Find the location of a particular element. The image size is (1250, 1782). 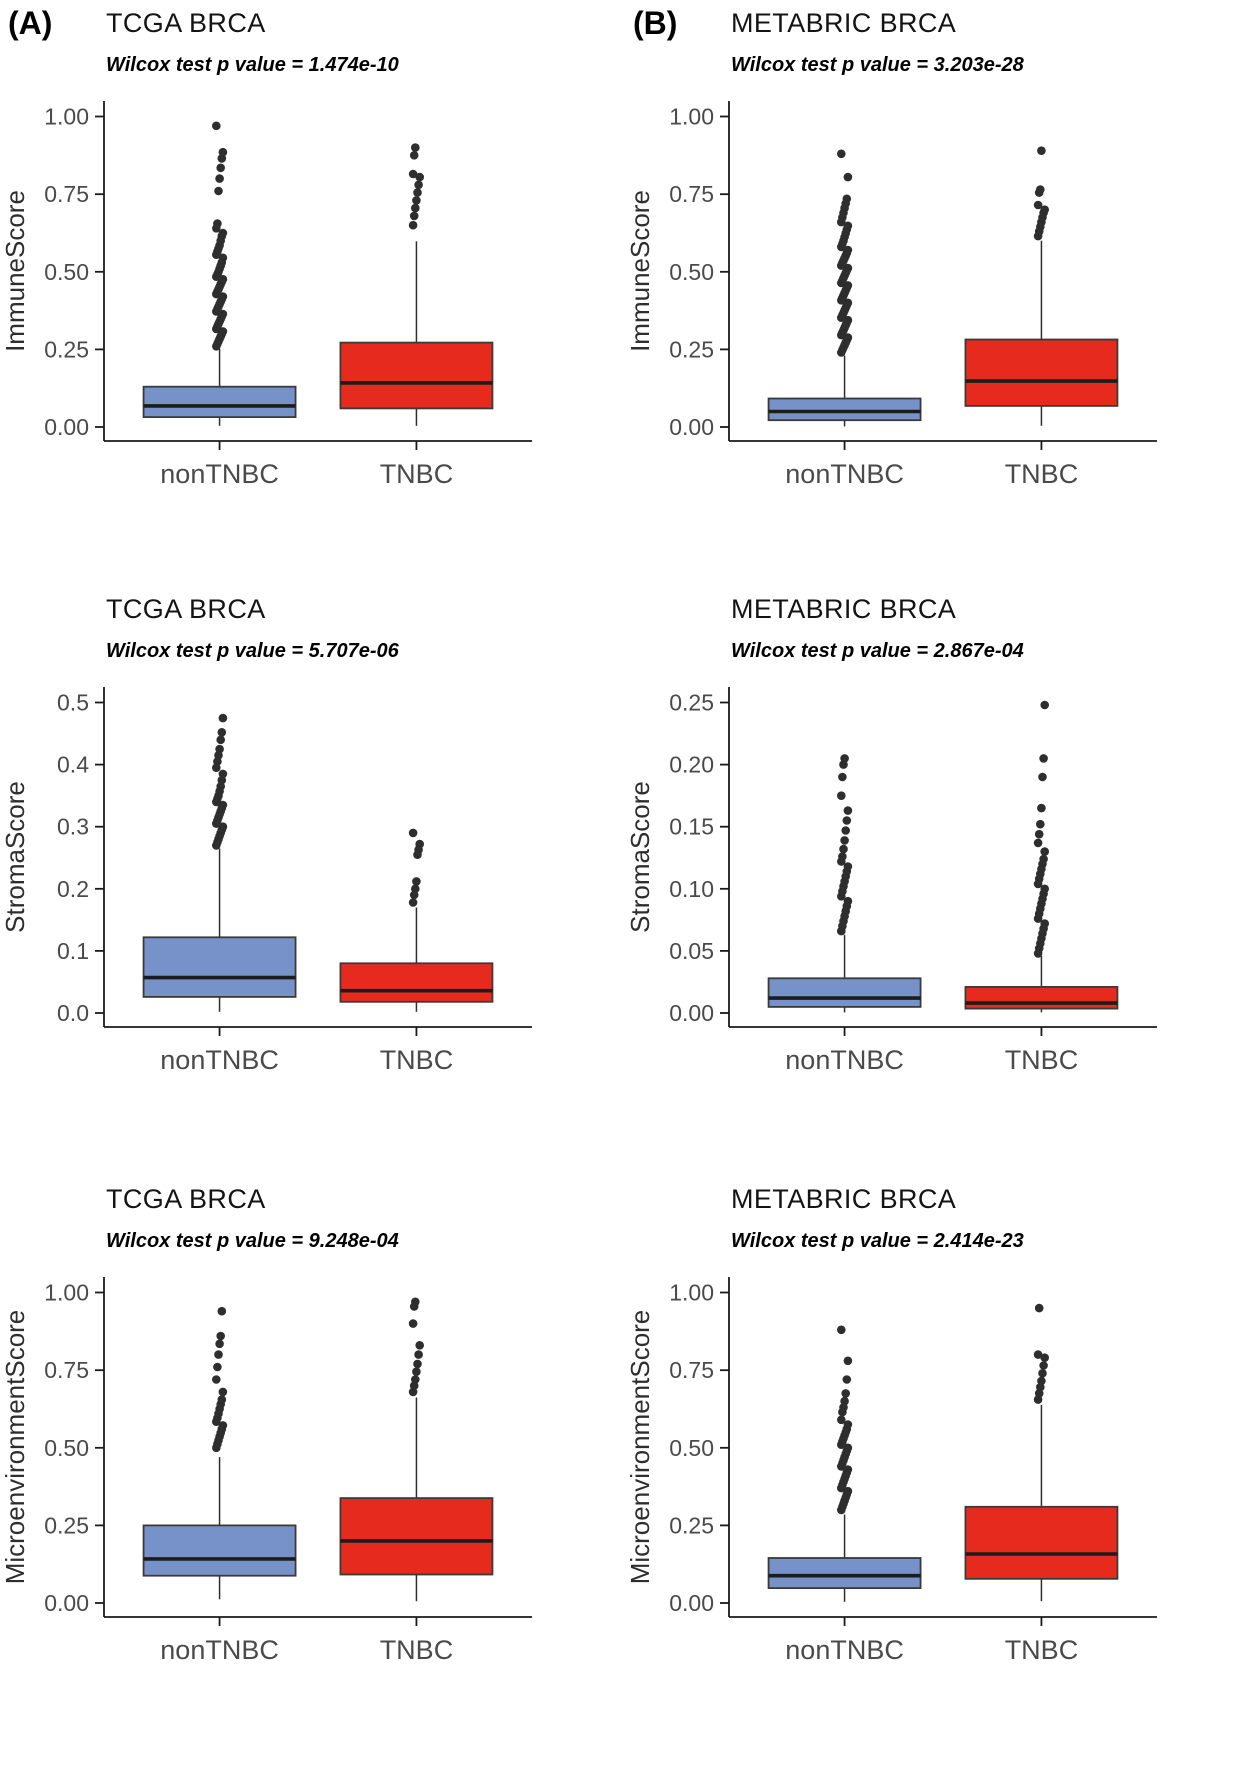

chart-subtitle: Wilcox test p value = 3.203e-28 is located at coordinates (877, 65).